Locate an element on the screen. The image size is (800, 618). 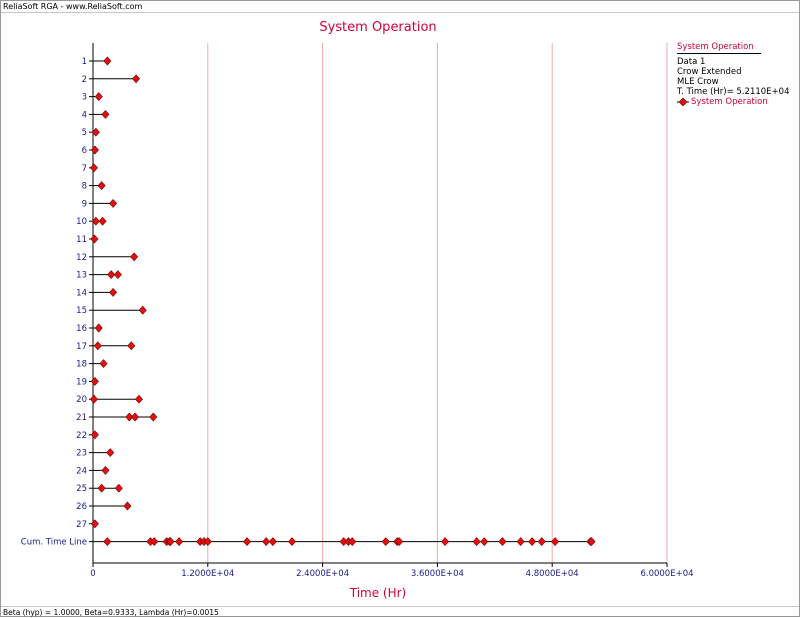
title-divider is located at coordinates (400, 12).